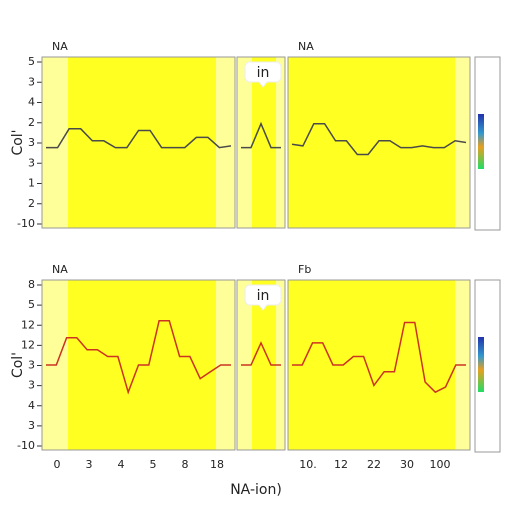 The width and height of the screenshot is (512, 512). Describe the element at coordinates (407, 464) in the screenshot. I see `x-tick-label: 30` at that location.